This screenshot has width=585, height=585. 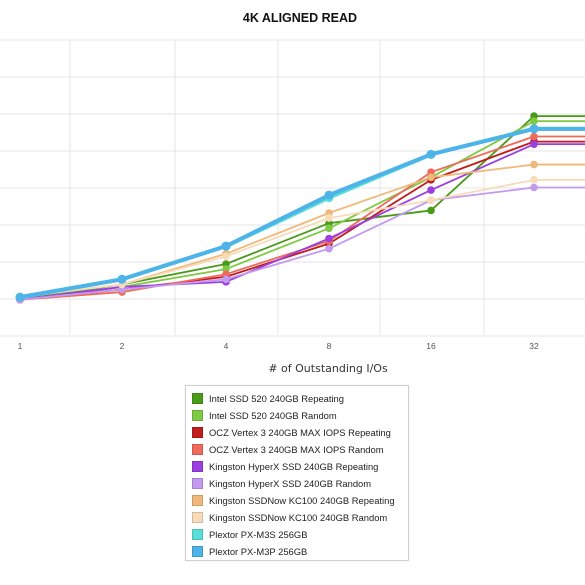 I want to click on x-axis-label: # of Outstanding I/Os, so click(x=328, y=368).